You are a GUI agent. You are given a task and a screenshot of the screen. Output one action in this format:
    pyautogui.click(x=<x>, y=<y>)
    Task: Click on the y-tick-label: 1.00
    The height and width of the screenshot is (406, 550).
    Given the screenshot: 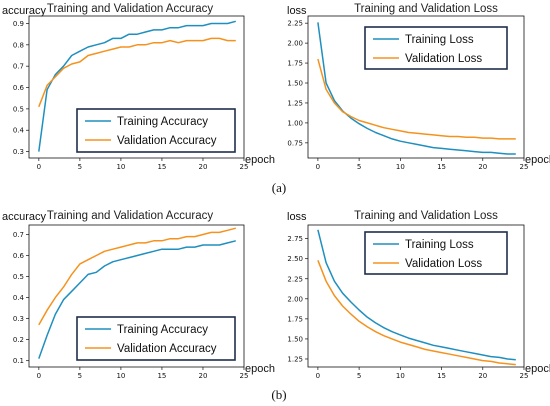 What is the action you would take?
    pyautogui.click(x=295, y=123)
    